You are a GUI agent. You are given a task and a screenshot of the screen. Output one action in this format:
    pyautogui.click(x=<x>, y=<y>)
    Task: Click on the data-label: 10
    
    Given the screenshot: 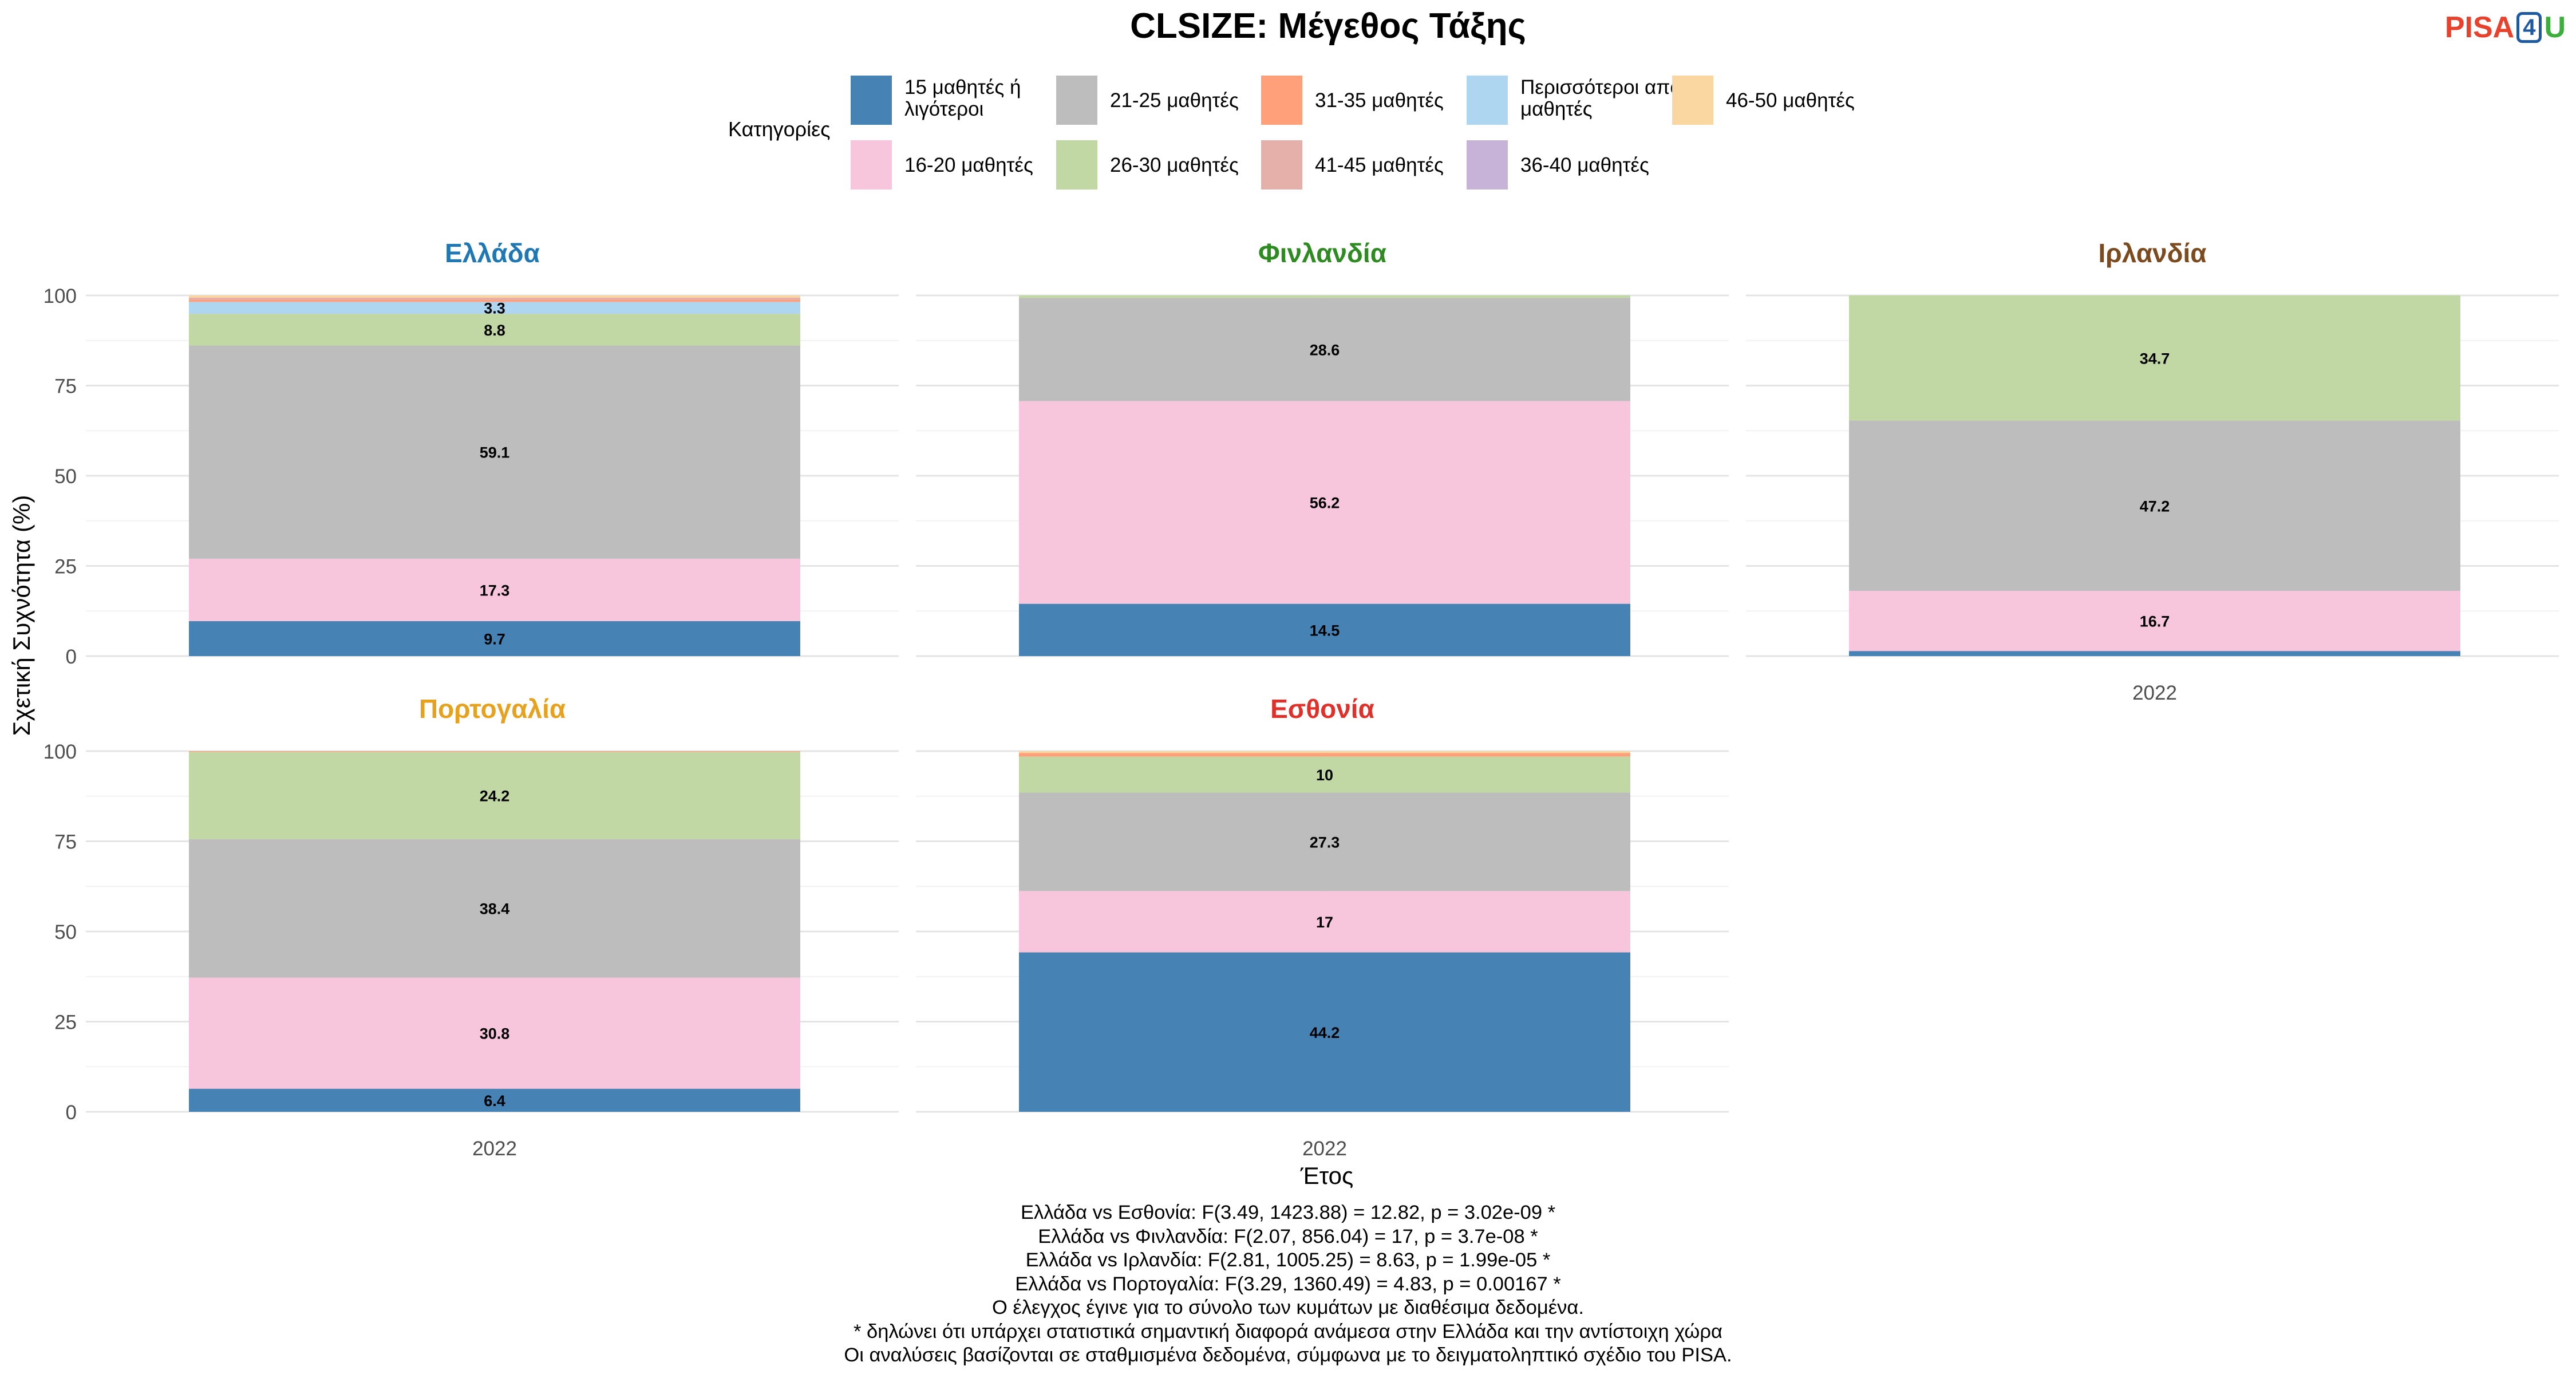 What is the action you would take?
    pyautogui.click(x=1324, y=776)
    